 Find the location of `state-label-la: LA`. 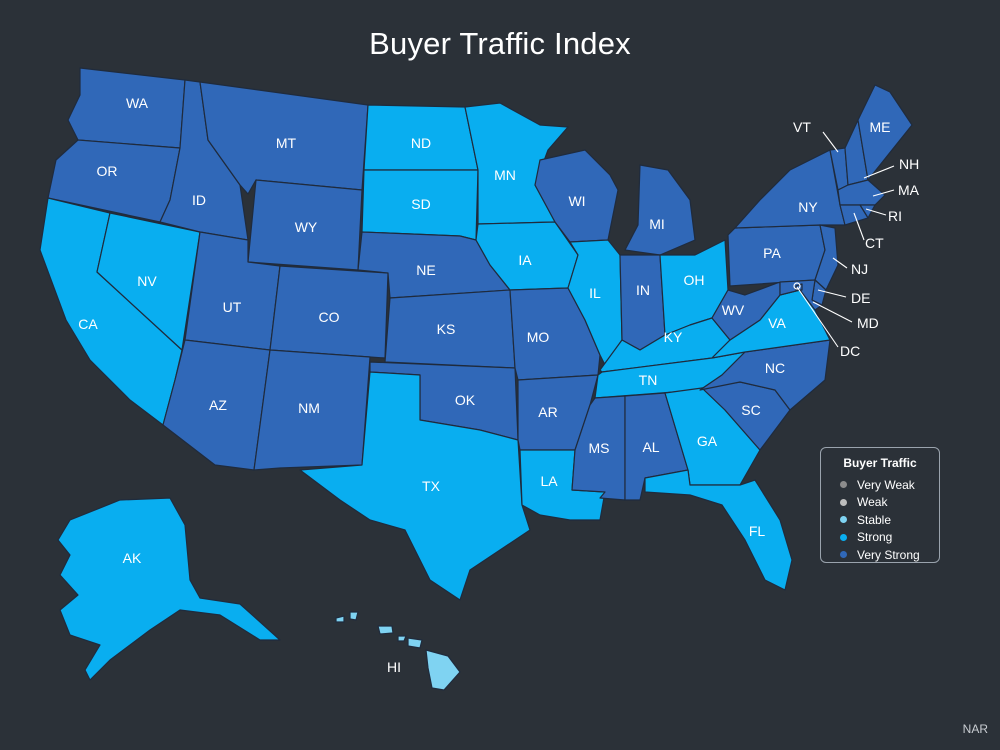

state-label-la: LA is located at coordinates (549, 481).